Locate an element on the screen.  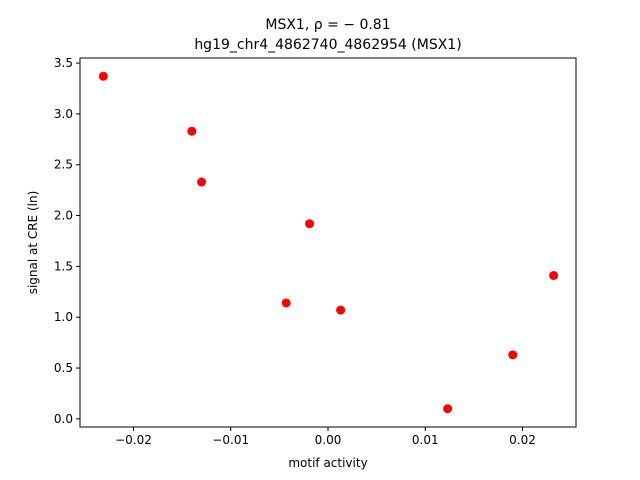
x-tick-label: 0.00 is located at coordinates (328, 440).